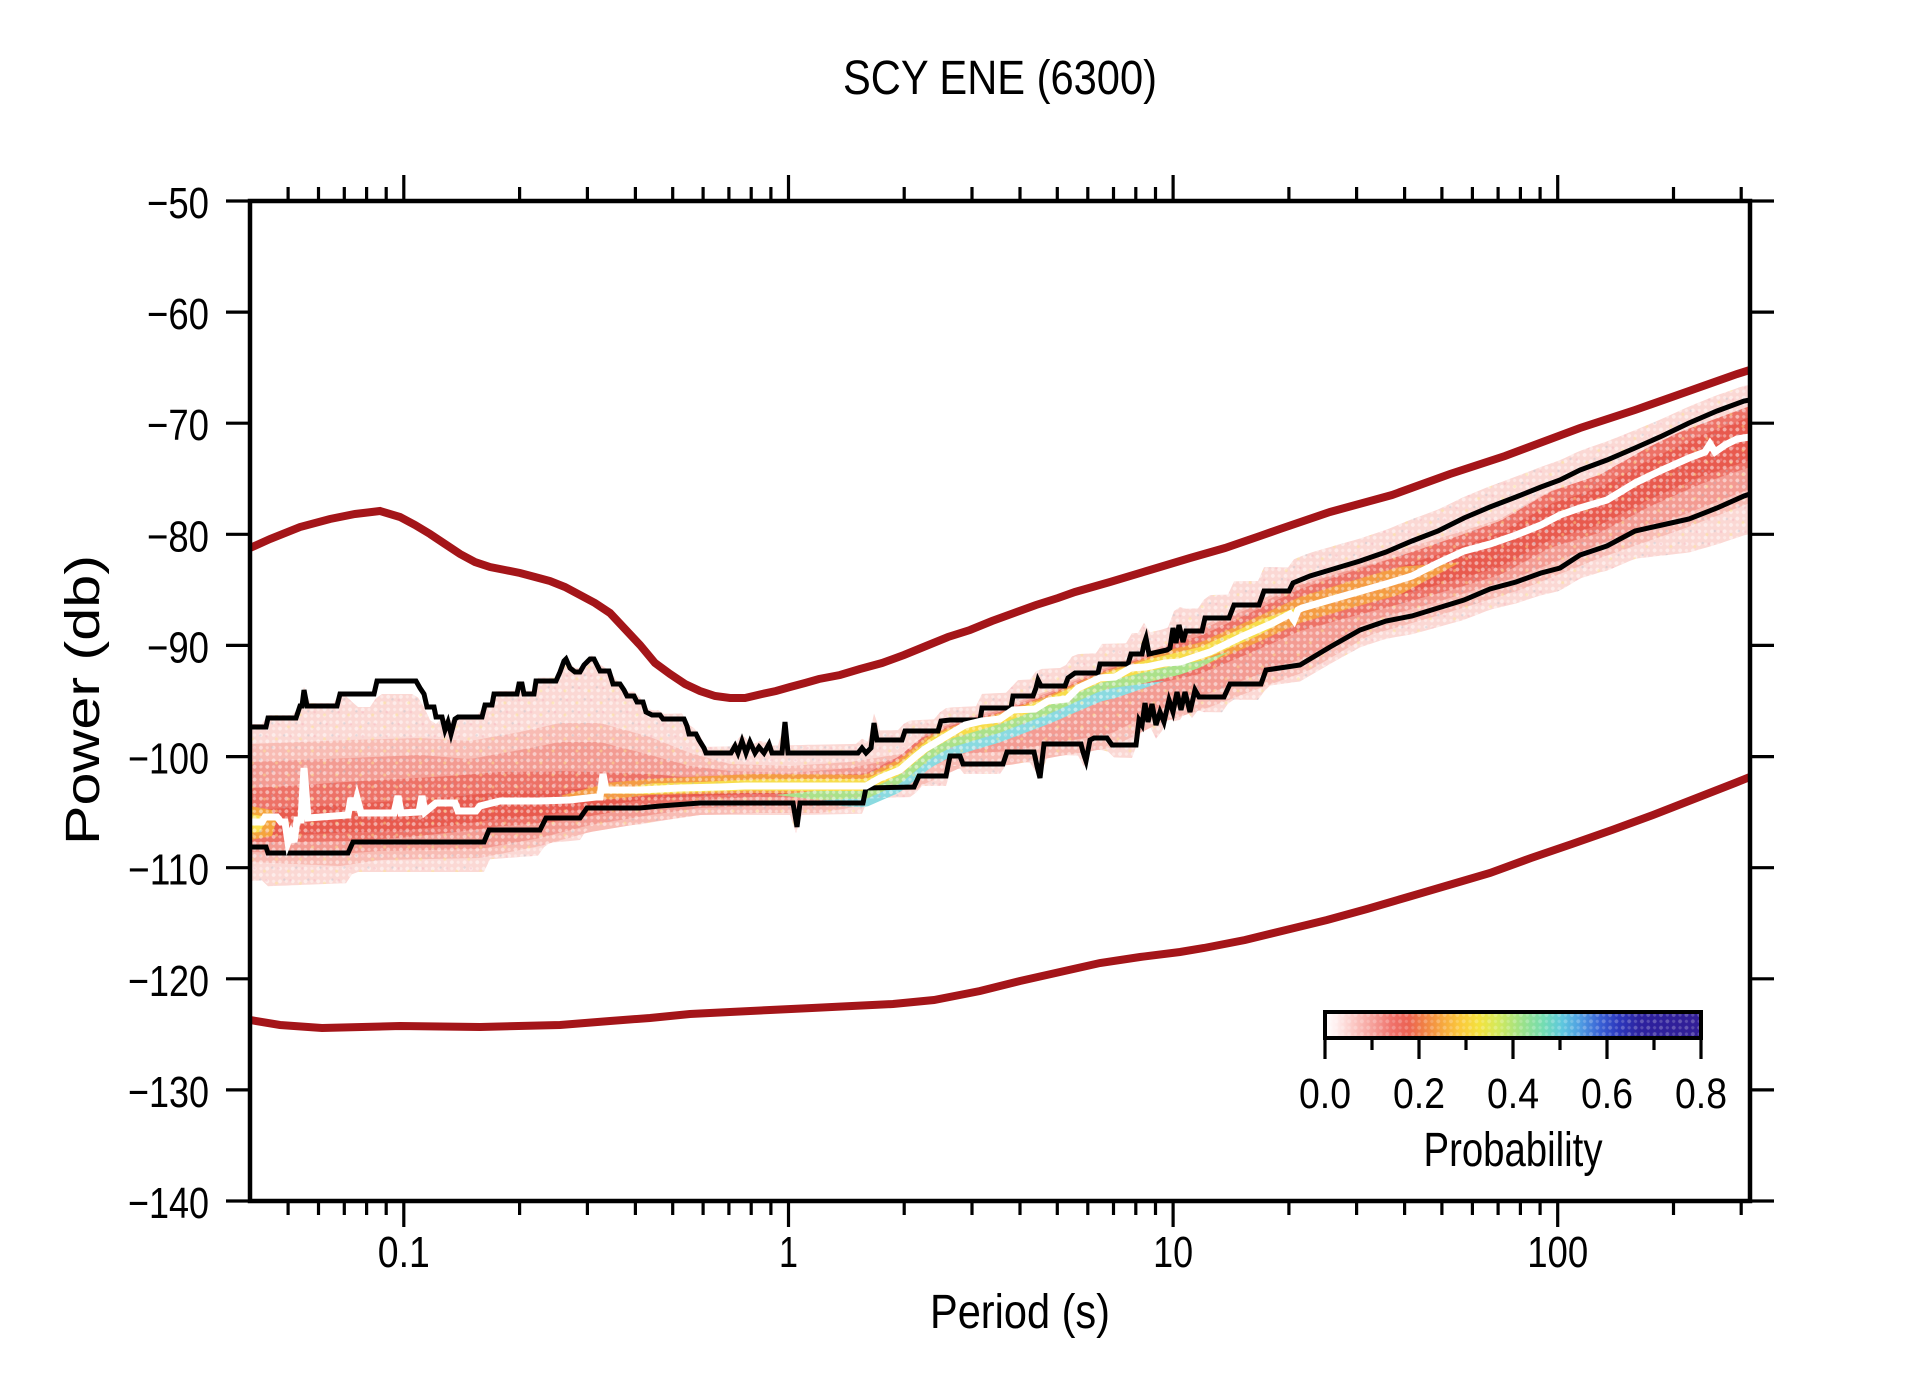 The height and width of the screenshot is (1394, 1910). Describe the element at coordinates (178, 536) in the screenshot. I see `svg-text: −80` at that location.